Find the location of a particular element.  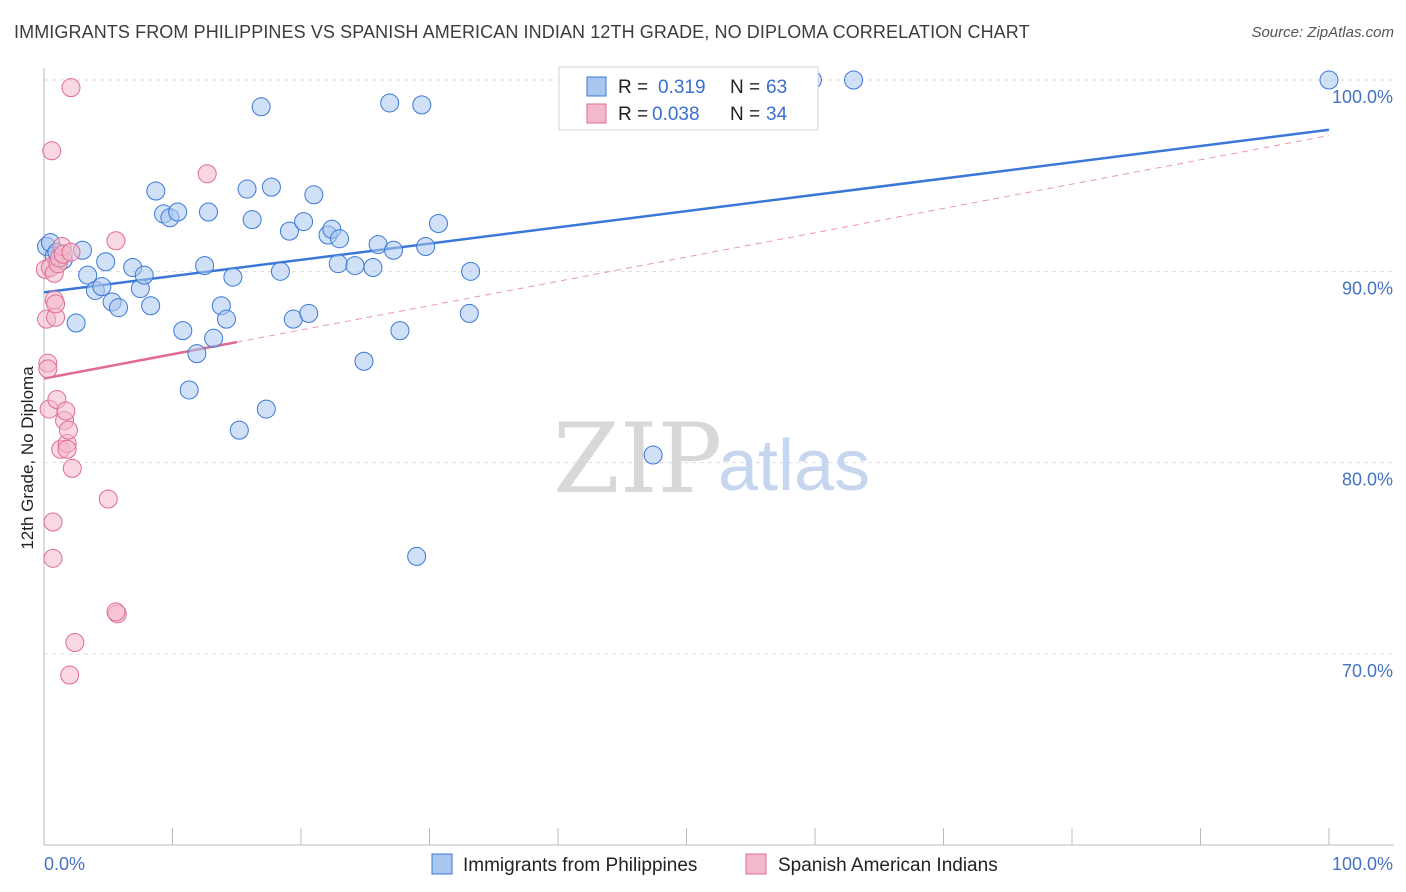

source-label: Source: ZipAtlas.com is located at coordinates (1322, 32).